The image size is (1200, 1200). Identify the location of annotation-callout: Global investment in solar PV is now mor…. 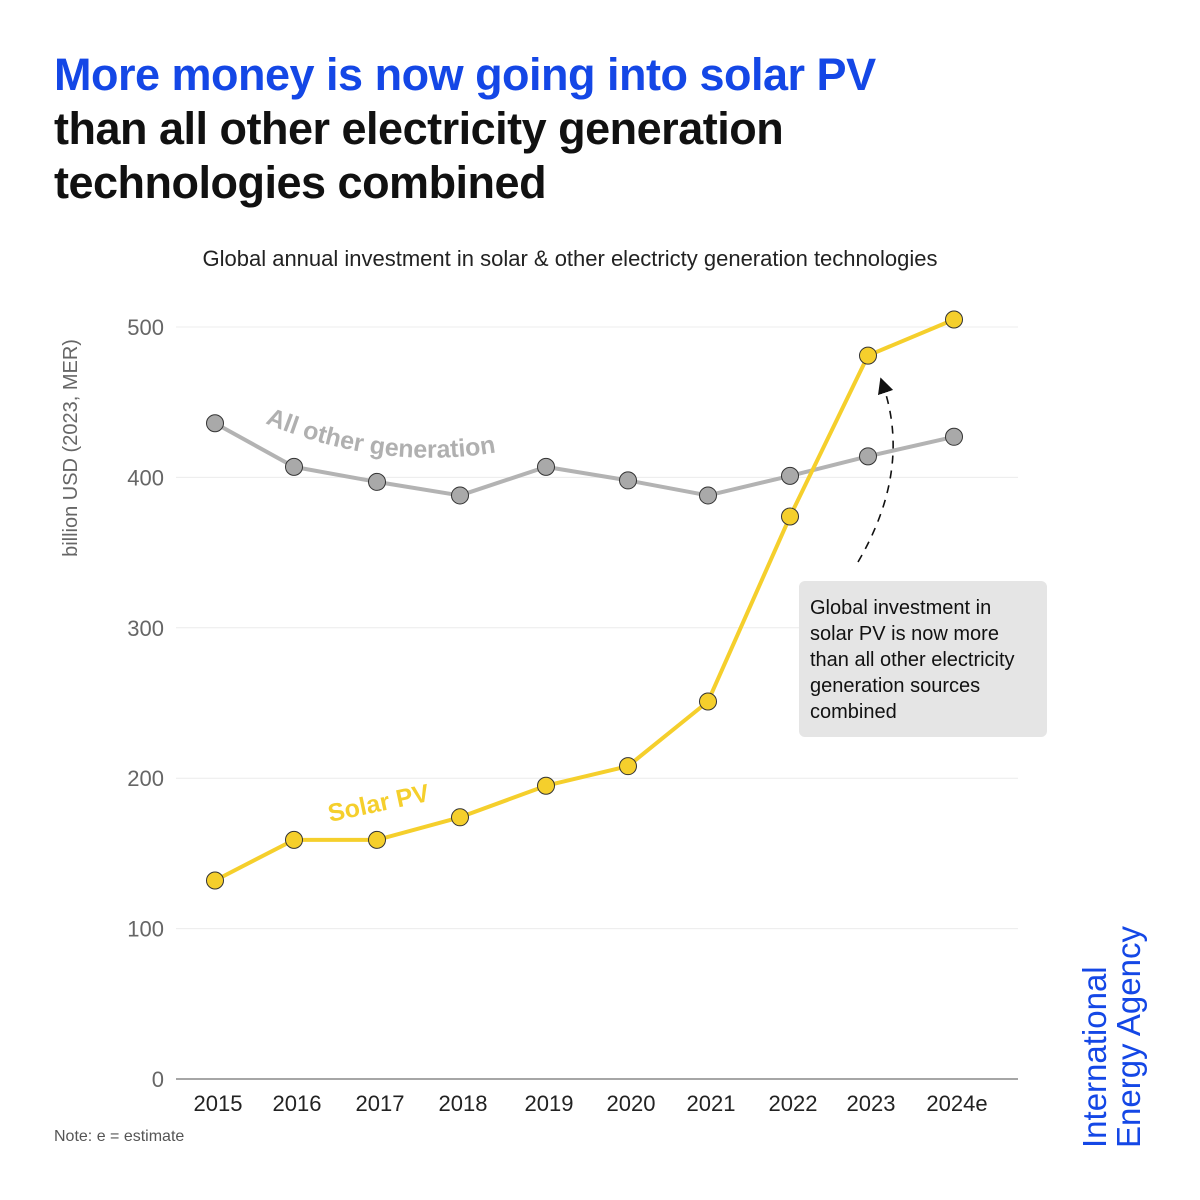
(923, 659).